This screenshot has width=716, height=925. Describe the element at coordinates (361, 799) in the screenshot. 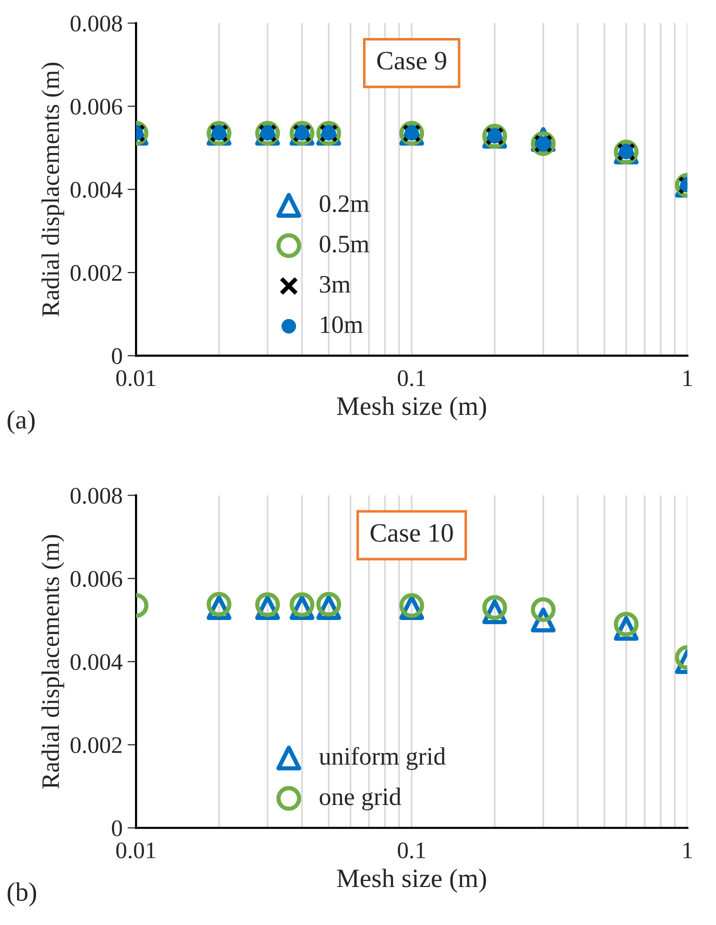

I see `legend-label: one grid` at that location.